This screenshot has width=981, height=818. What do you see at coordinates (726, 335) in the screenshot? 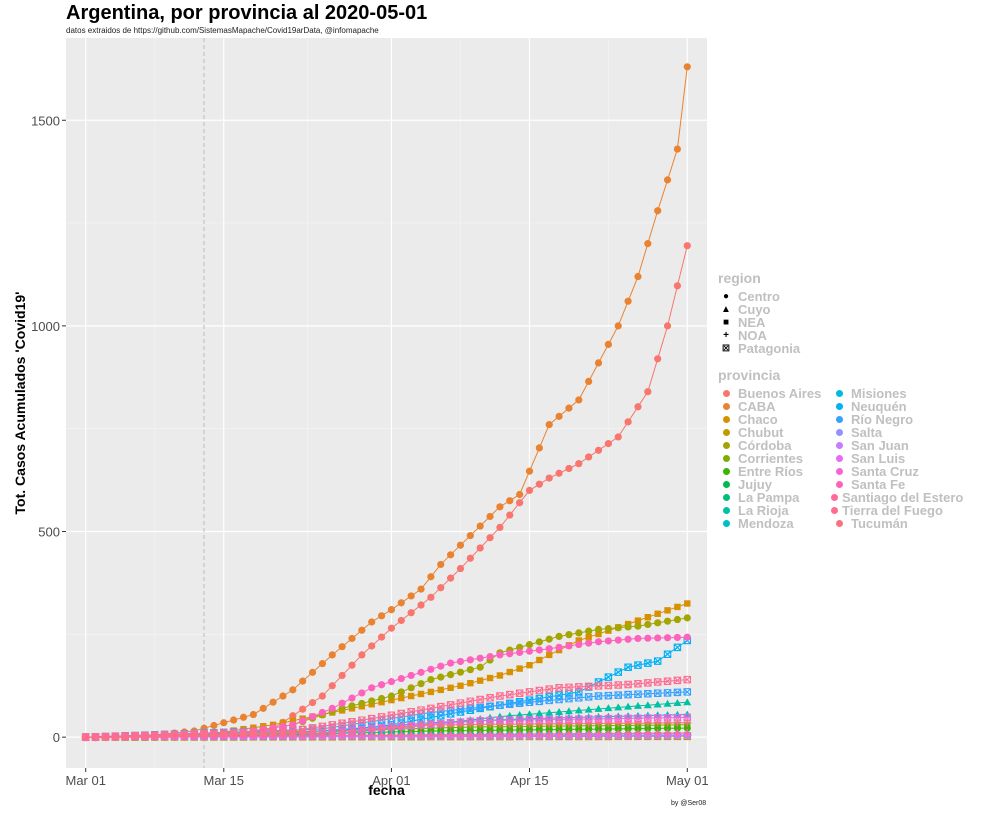
I see `legend-shape-icon: +` at bounding box center [726, 335].